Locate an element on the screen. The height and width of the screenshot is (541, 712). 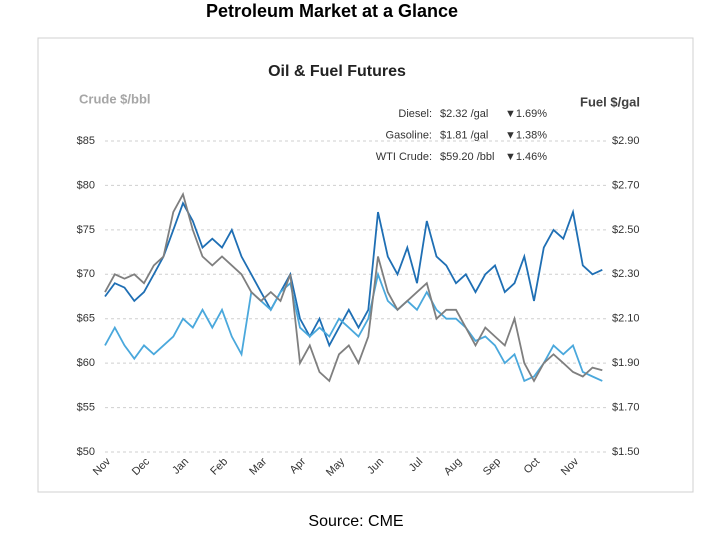
y2-tick-label: $1.50 is located at coordinates (626, 452).